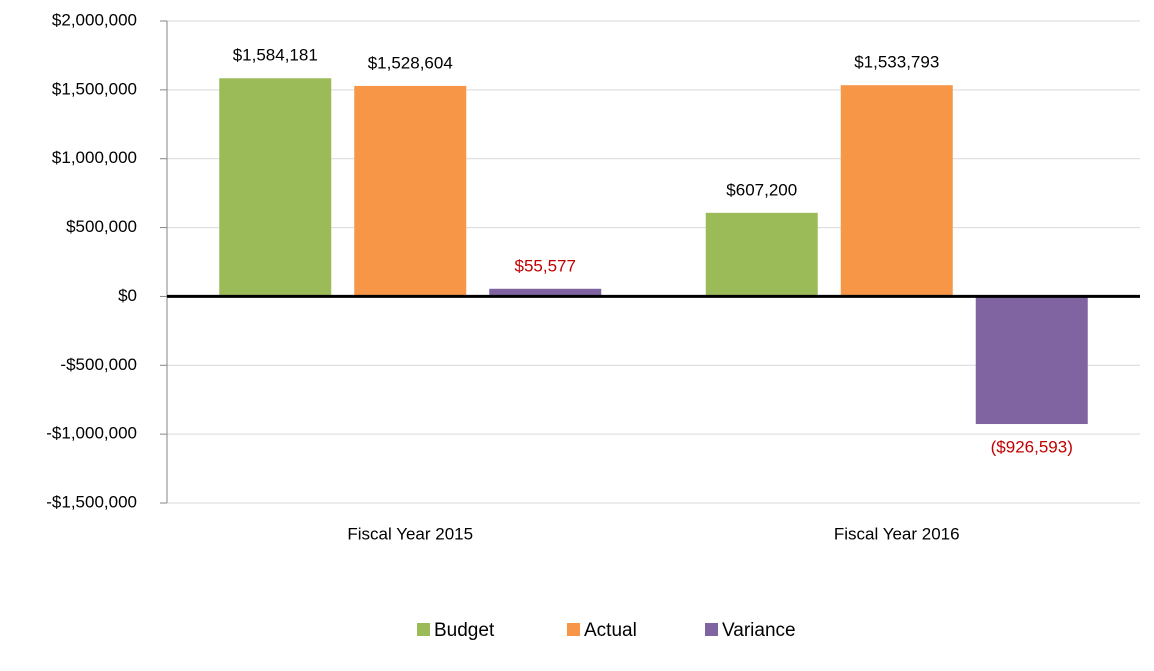 The height and width of the screenshot is (671, 1154). What do you see at coordinates (610, 630) in the screenshot?
I see `legend-label: Actual` at bounding box center [610, 630].